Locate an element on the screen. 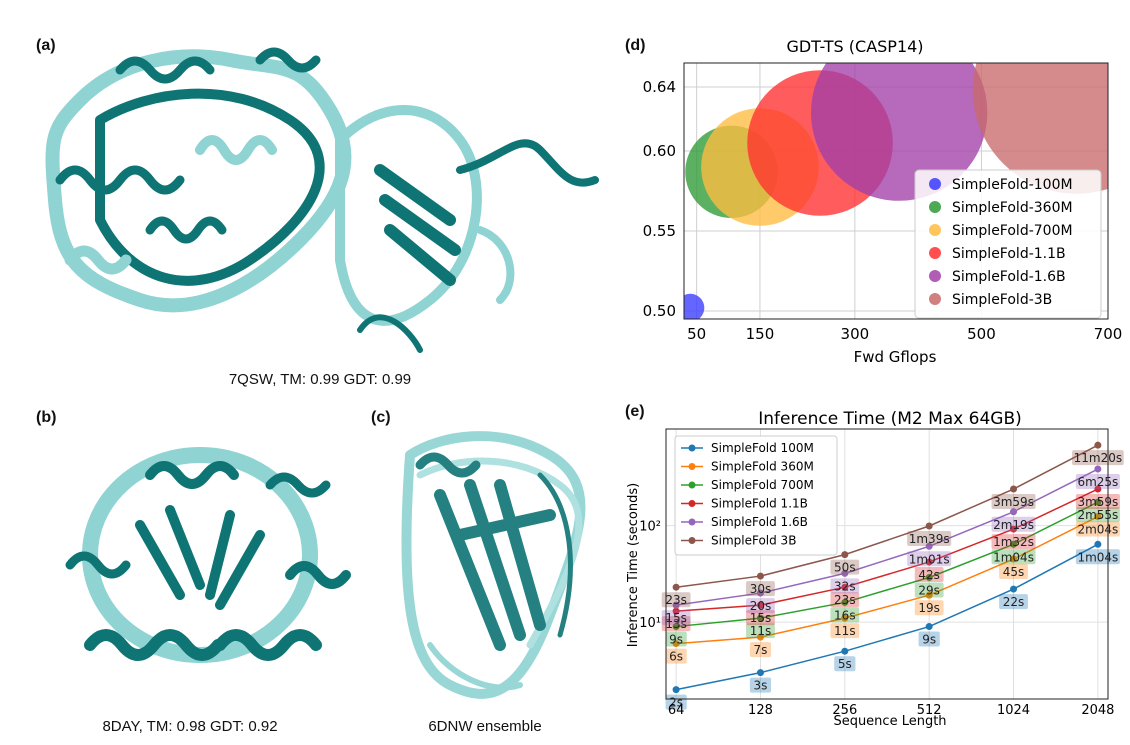  y-tick-label: 0.55 is located at coordinates (659, 231).